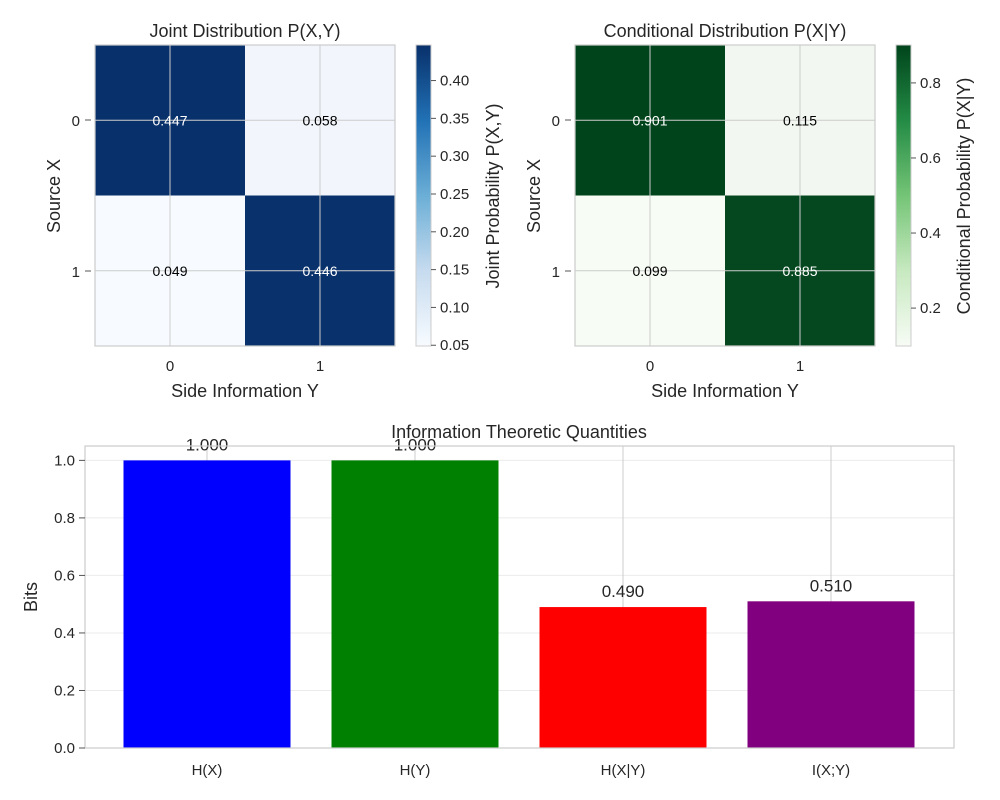 The image size is (1000, 800). Describe the element at coordinates (649, 271) in the screenshot. I see `conditional-cell-label-1-0: 0.099` at that location.